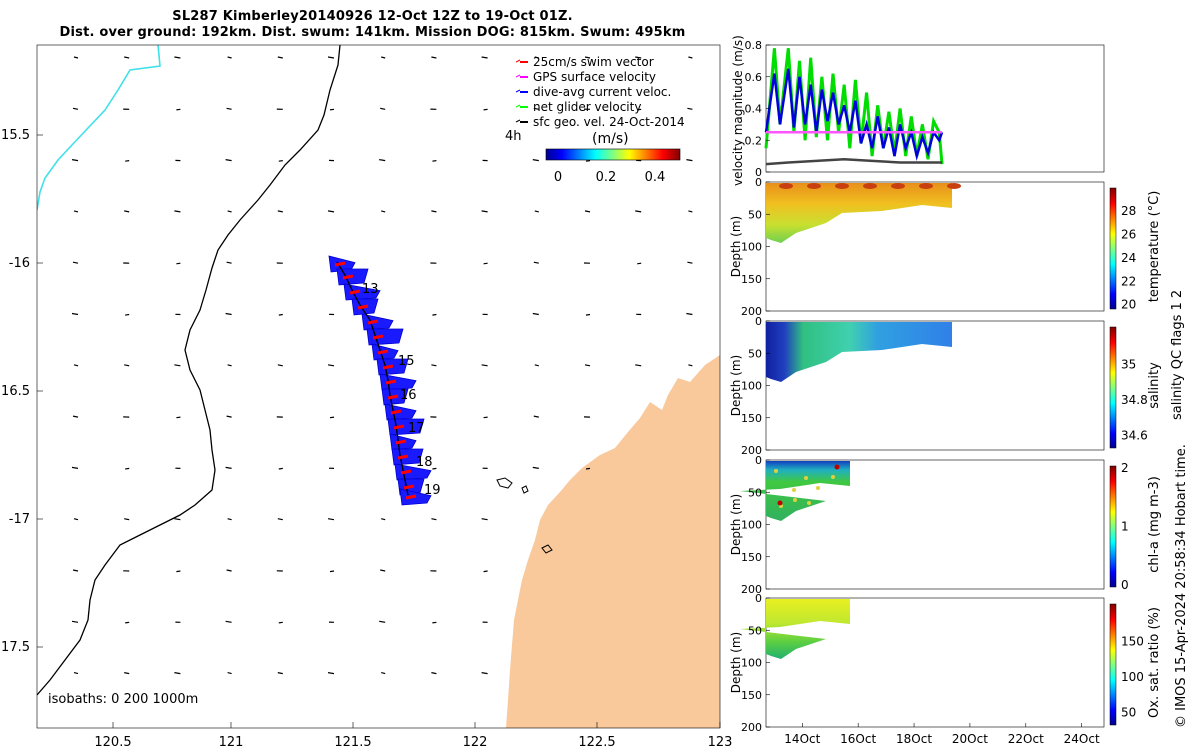 The image size is (1200, 750). Describe the element at coordinates (758, 172) in the screenshot. I see `velocity-tick-label: 0` at that location.